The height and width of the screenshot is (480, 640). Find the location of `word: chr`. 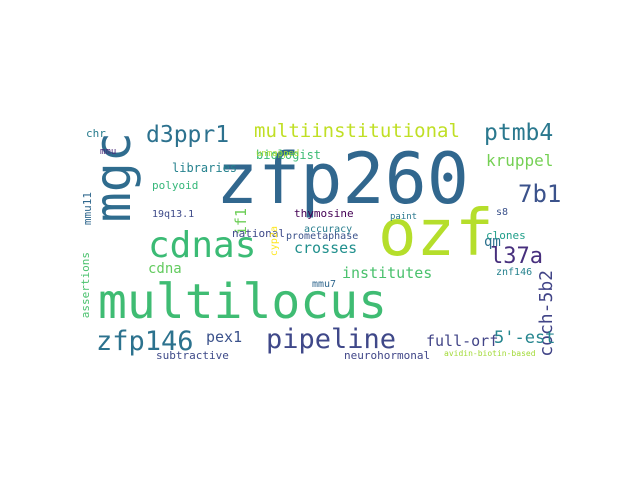

word: chr is located at coordinates (96, 133).